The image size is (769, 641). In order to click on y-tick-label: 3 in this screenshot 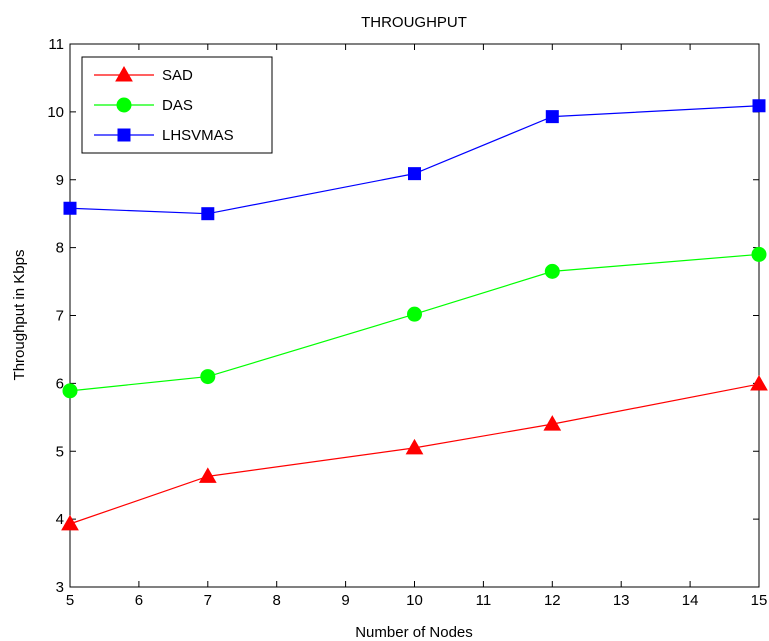, I will do `click(60, 587)`.